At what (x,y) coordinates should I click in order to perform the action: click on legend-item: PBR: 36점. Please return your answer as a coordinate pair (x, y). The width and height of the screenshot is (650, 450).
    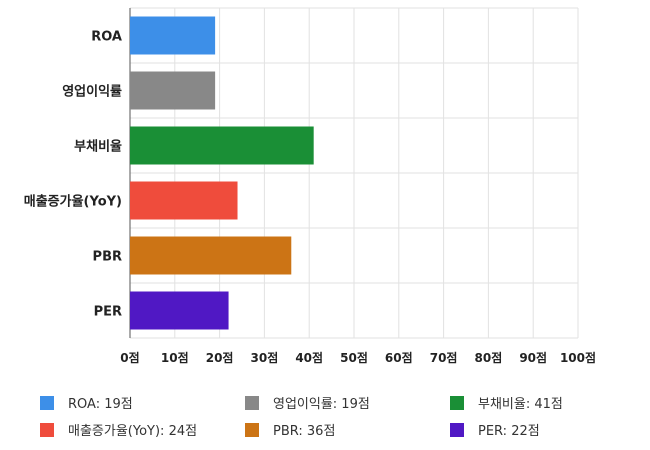
    Looking at the image, I should click on (290, 429).